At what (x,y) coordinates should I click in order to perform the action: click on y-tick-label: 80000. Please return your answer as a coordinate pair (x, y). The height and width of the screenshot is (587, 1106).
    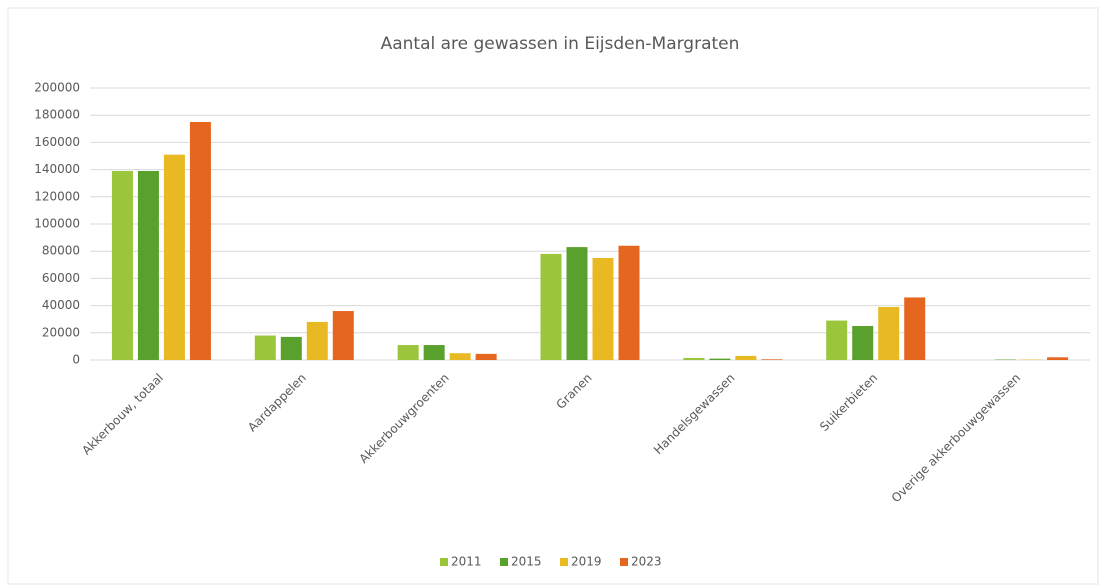
    Looking at the image, I should click on (61, 251).